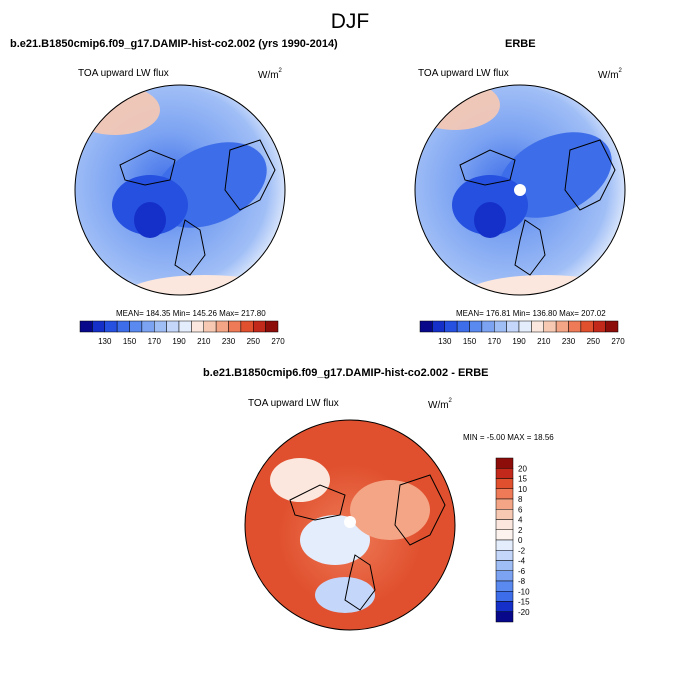 This screenshot has height=700, width=700. What do you see at coordinates (495, 341) in the screenshot?
I see `obs-colorbar-tick-label: 170` at bounding box center [495, 341].